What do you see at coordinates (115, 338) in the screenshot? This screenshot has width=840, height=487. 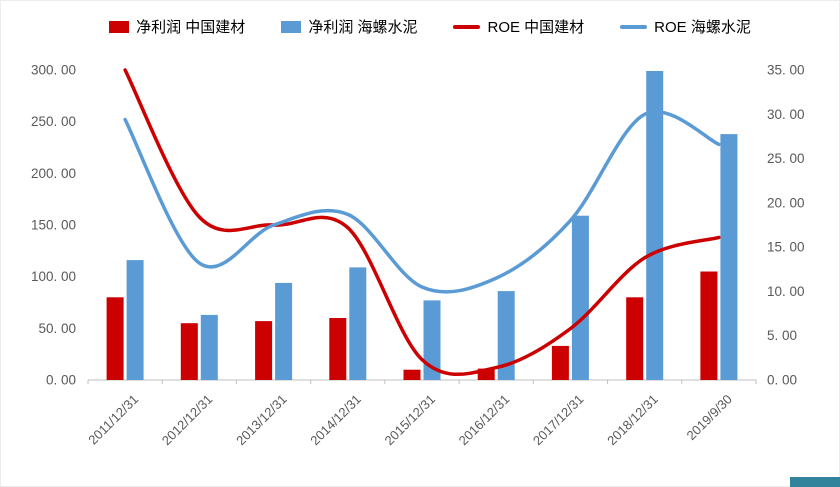 I see `bar-series0-cat0` at bounding box center [115, 338].